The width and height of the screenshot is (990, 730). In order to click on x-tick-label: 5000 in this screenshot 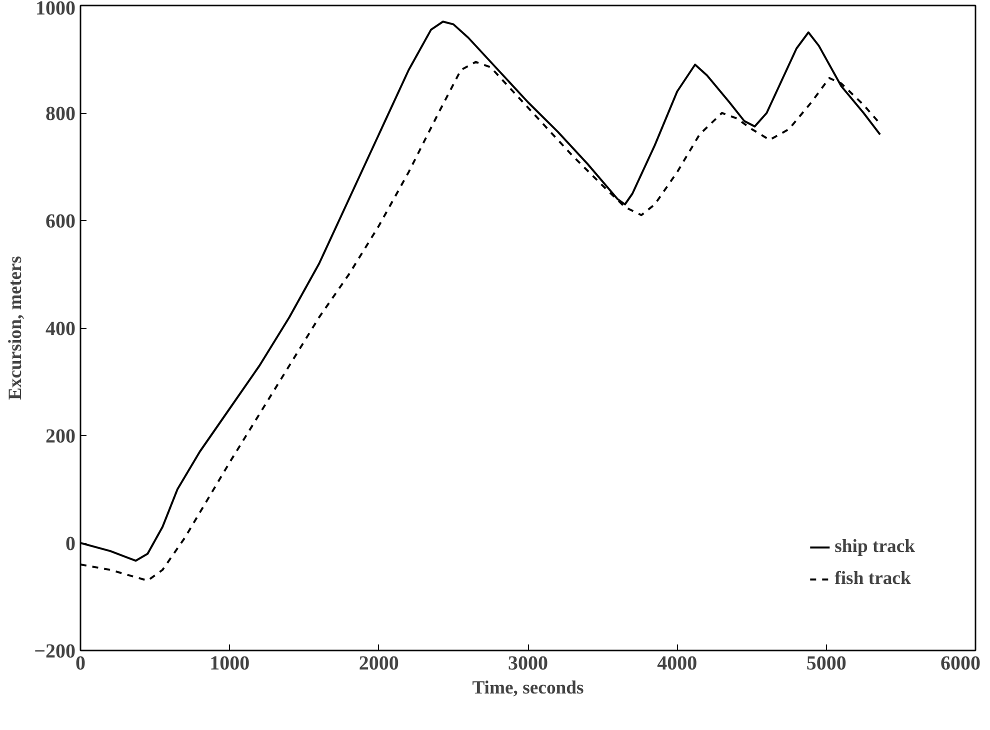, I will do `click(826, 663)`.